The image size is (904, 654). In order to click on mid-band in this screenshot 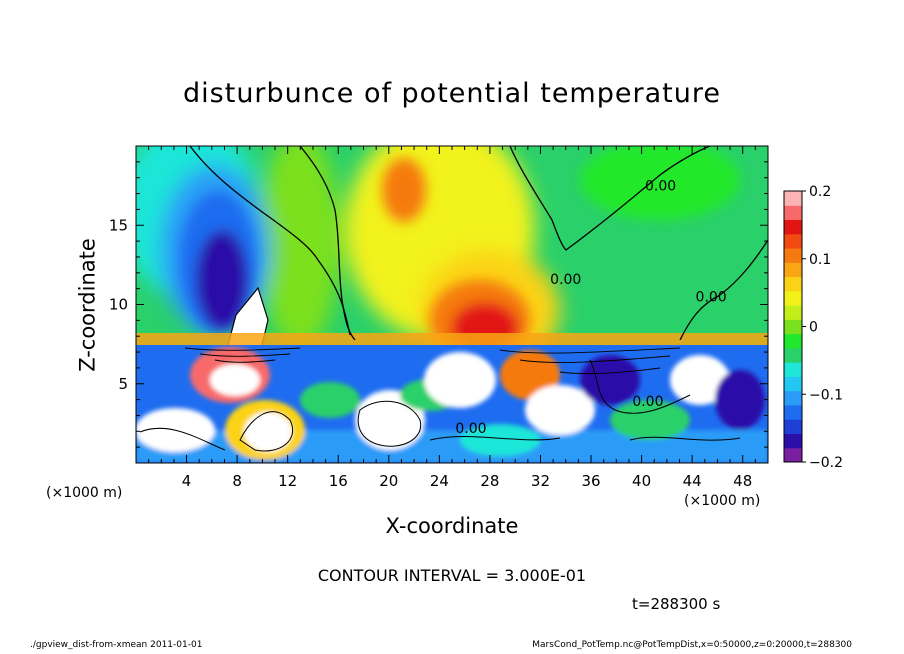, I will do `click(300, 245)`.